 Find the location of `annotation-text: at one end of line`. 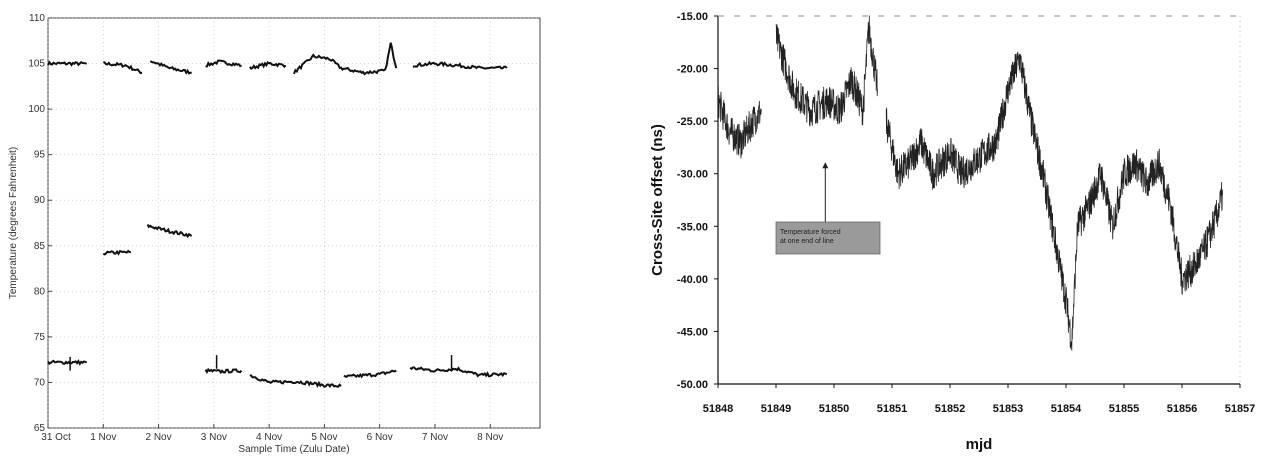

annotation-text: at one end of line is located at coordinates (807, 241).